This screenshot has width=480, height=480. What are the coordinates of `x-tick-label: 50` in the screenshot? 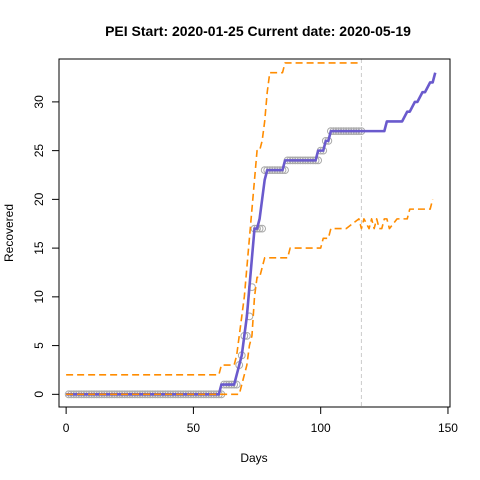 It's located at (194, 428).